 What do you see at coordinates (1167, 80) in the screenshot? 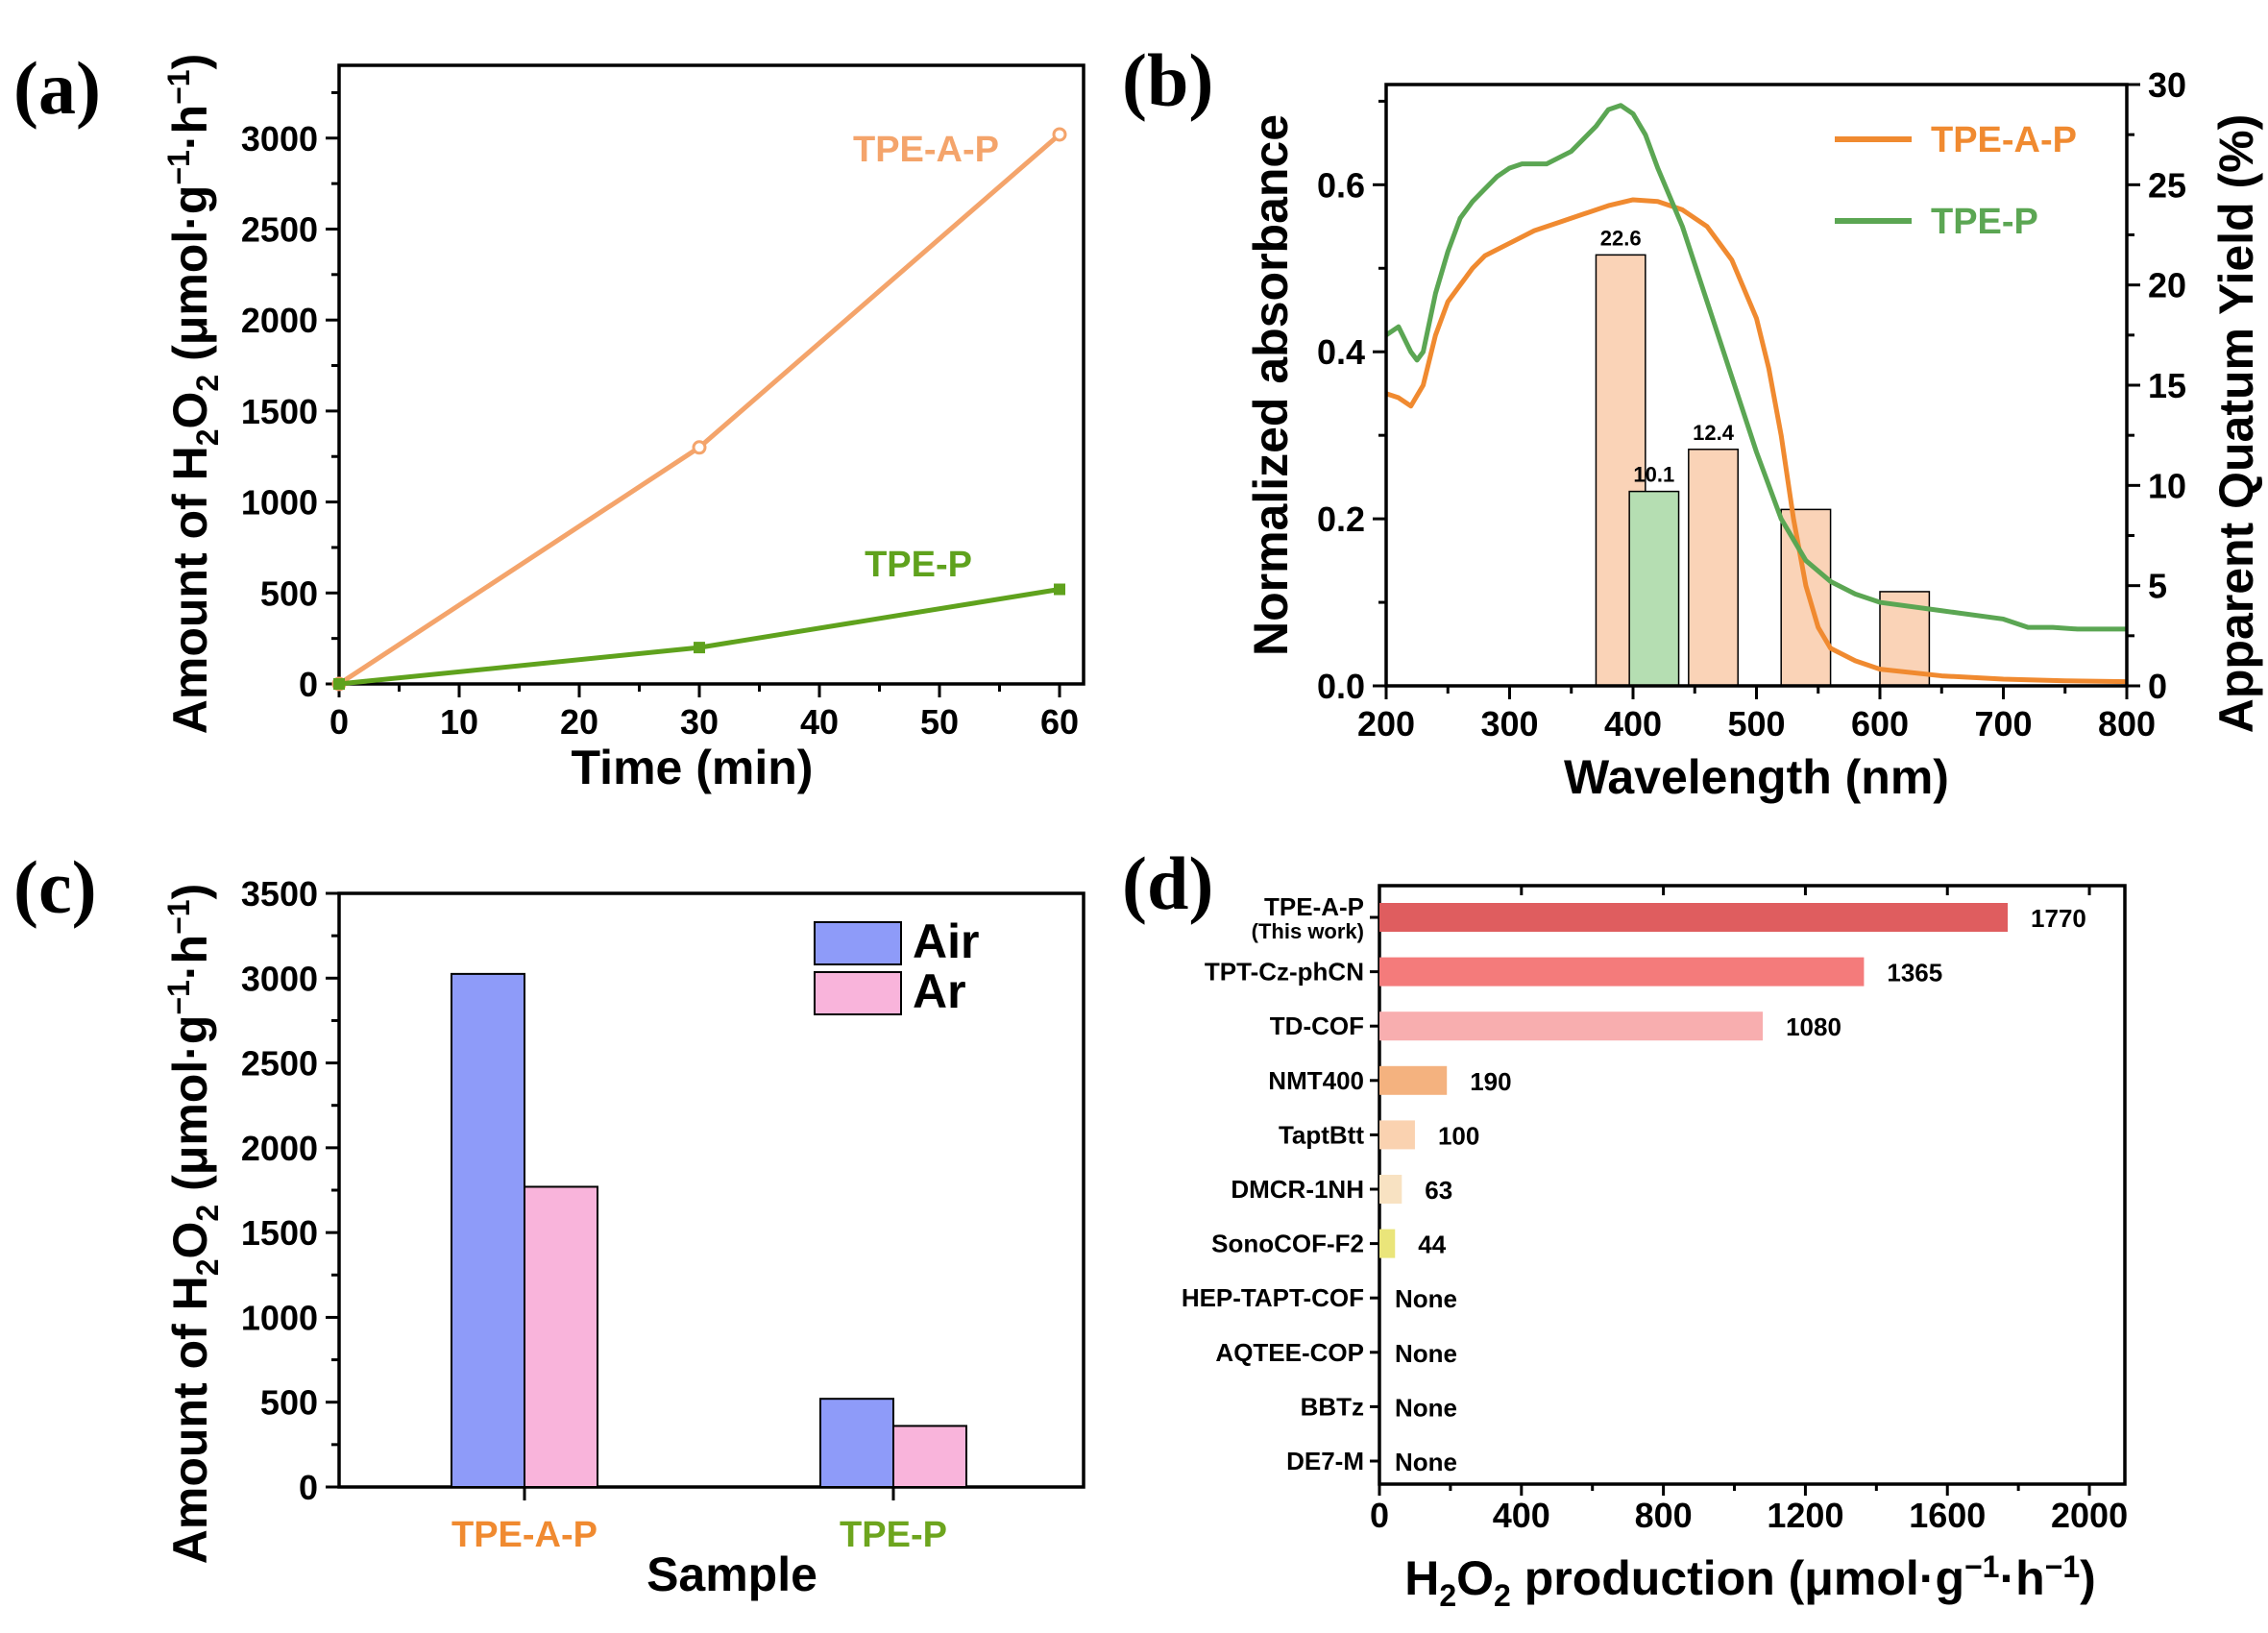
I see `panel-label-b: (b)` at bounding box center [1167, 80].